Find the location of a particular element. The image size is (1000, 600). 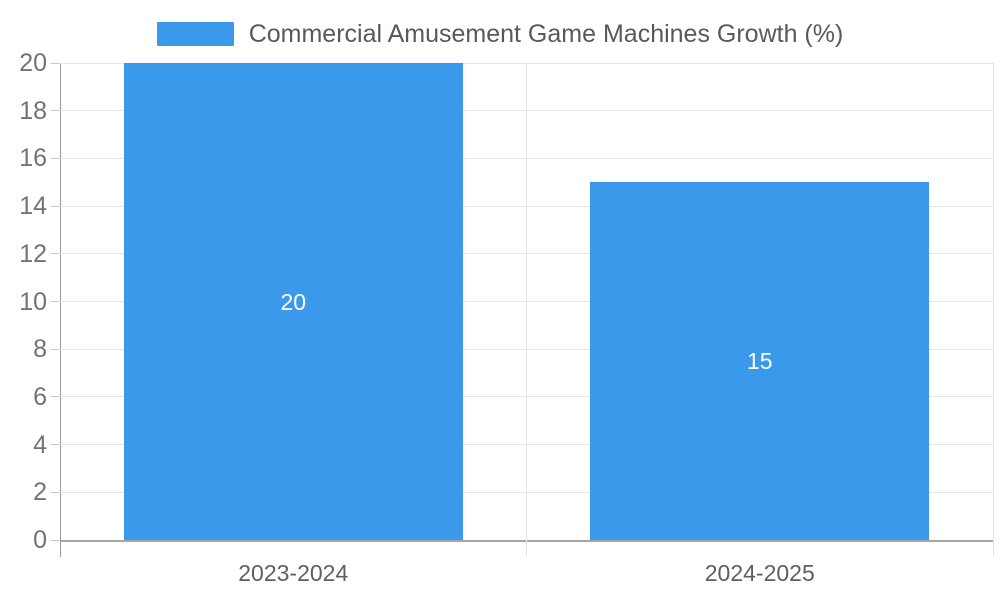

y-tick-label: 2 is located at coordinates (40, 492).